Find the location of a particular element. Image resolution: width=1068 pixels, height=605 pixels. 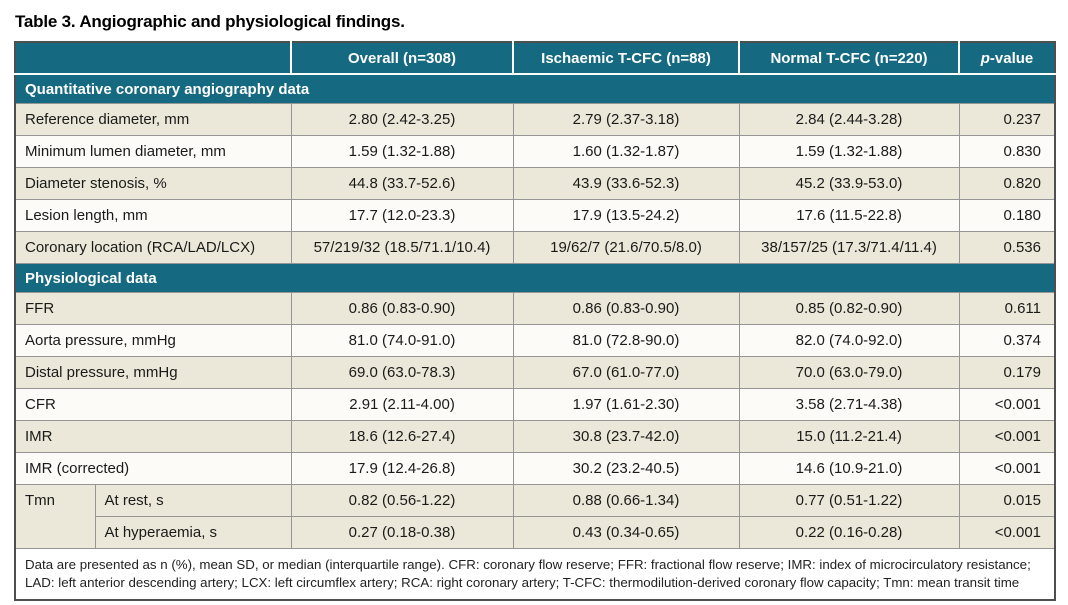

section-header-physiological: Physiological data is located at coordinates (535, 278).